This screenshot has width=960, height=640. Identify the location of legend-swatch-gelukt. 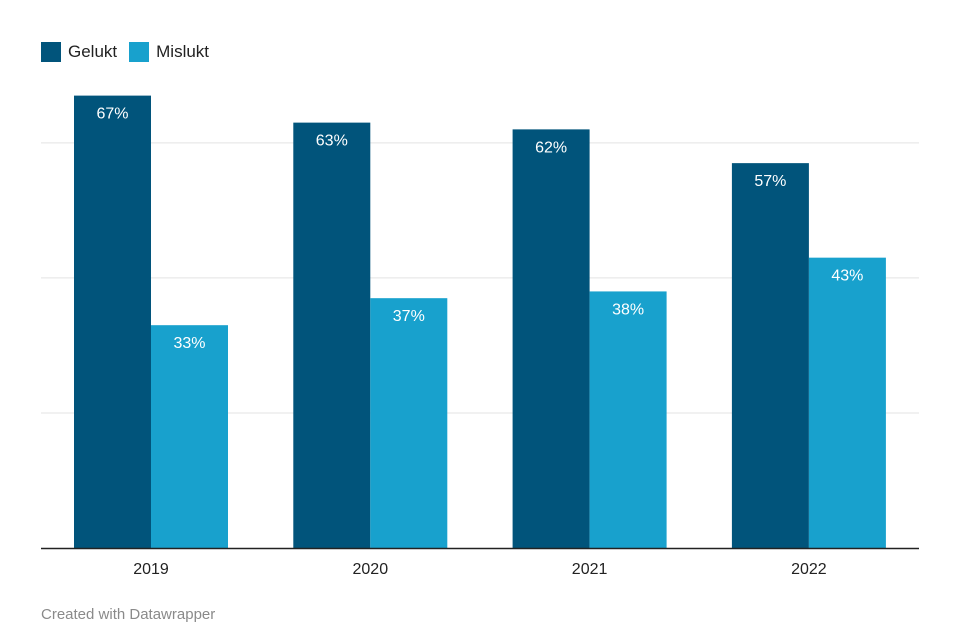
(51, 52).